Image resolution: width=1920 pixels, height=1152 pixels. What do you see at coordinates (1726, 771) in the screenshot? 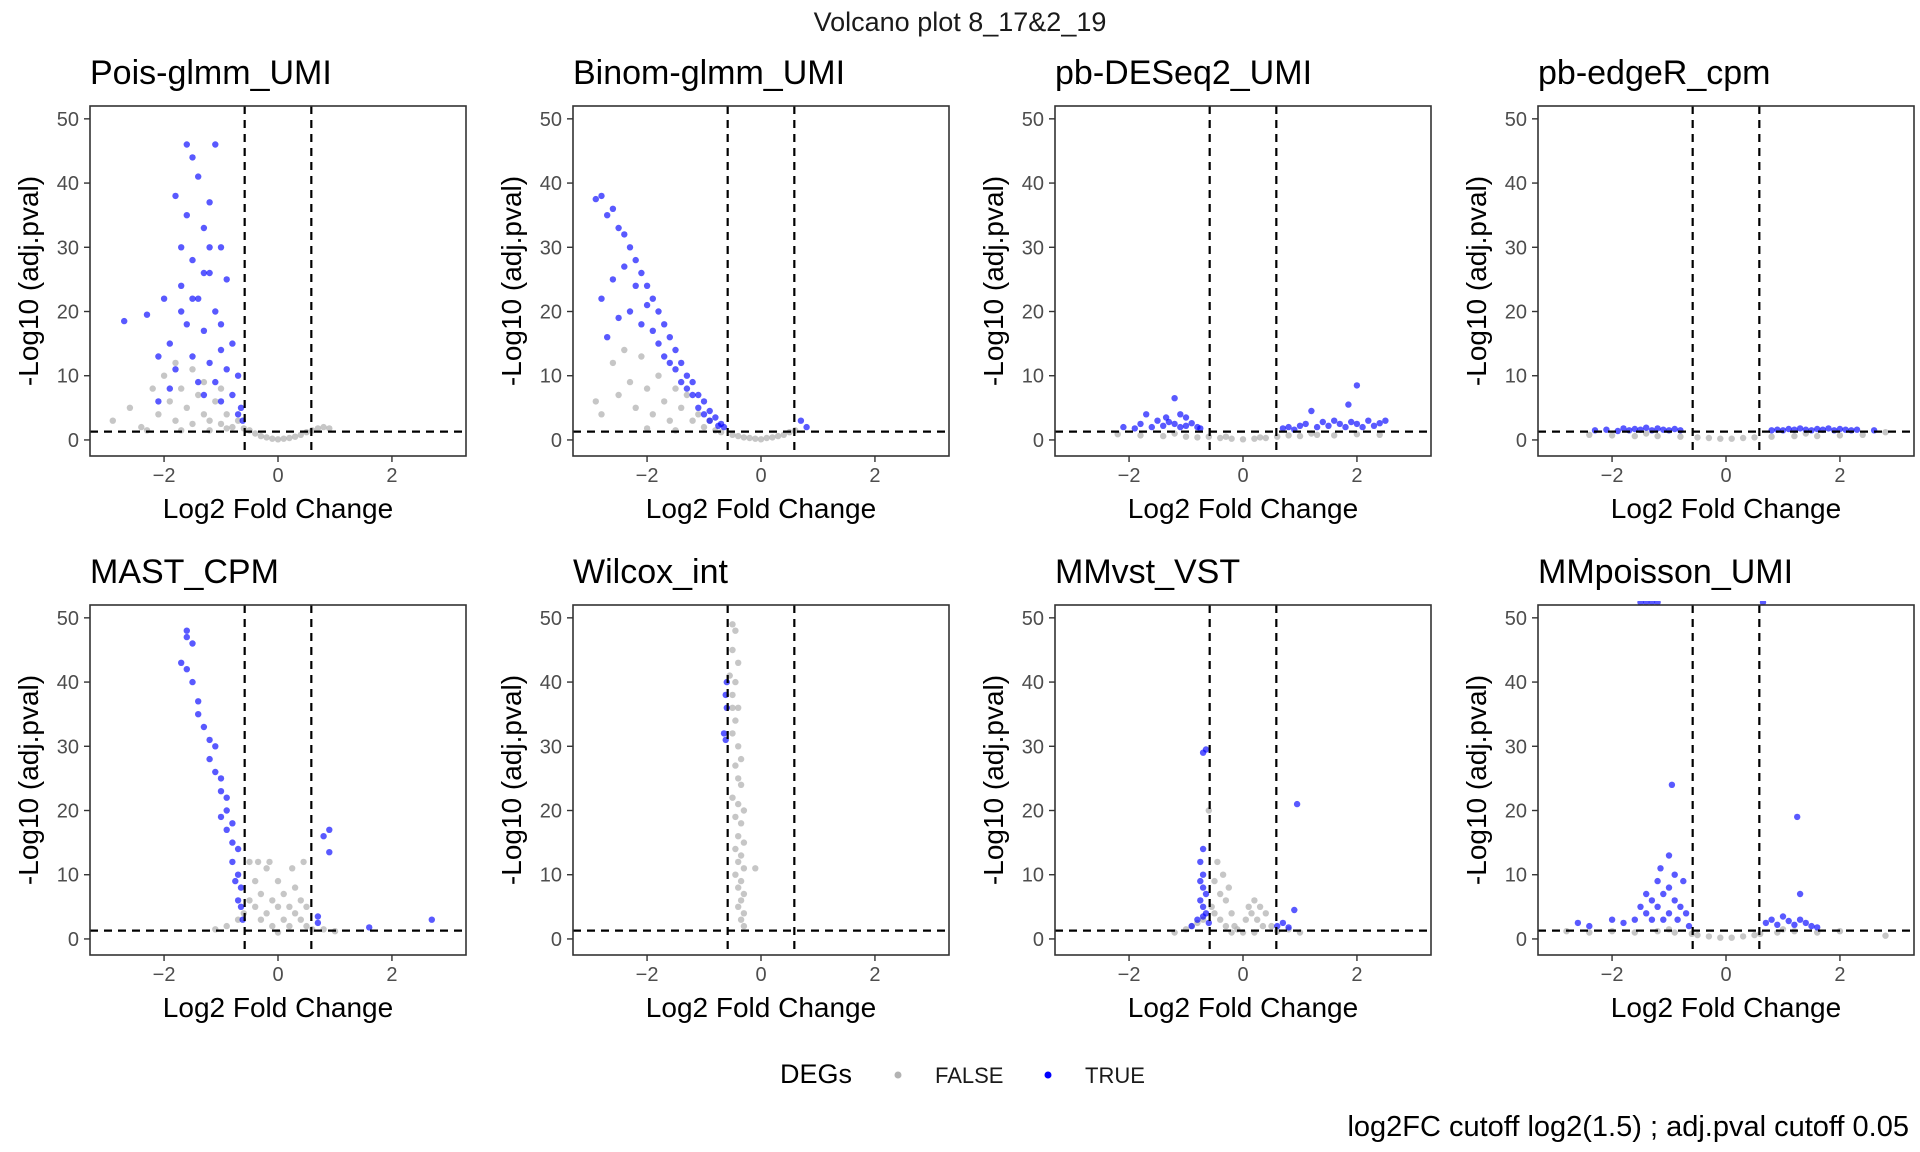
I see `points-layer` at bounding box center [1726, 771].